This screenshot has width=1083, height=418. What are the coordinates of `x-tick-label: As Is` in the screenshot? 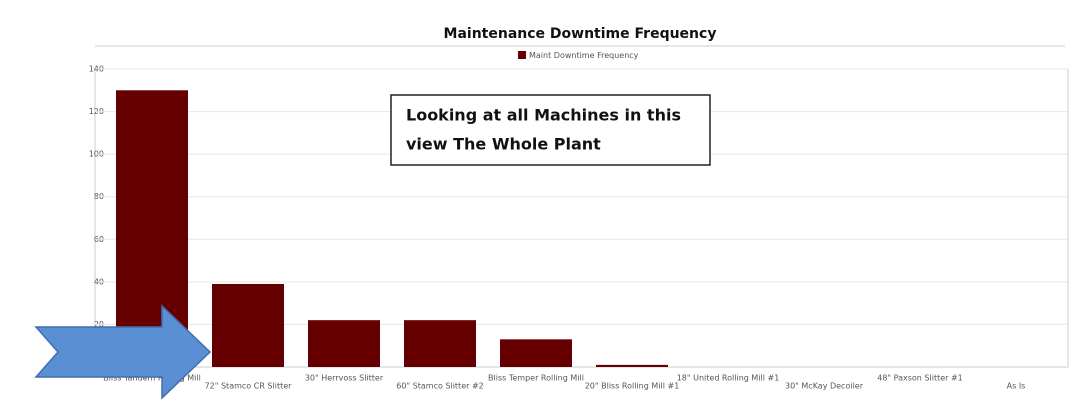 It's located at (1016, 386).